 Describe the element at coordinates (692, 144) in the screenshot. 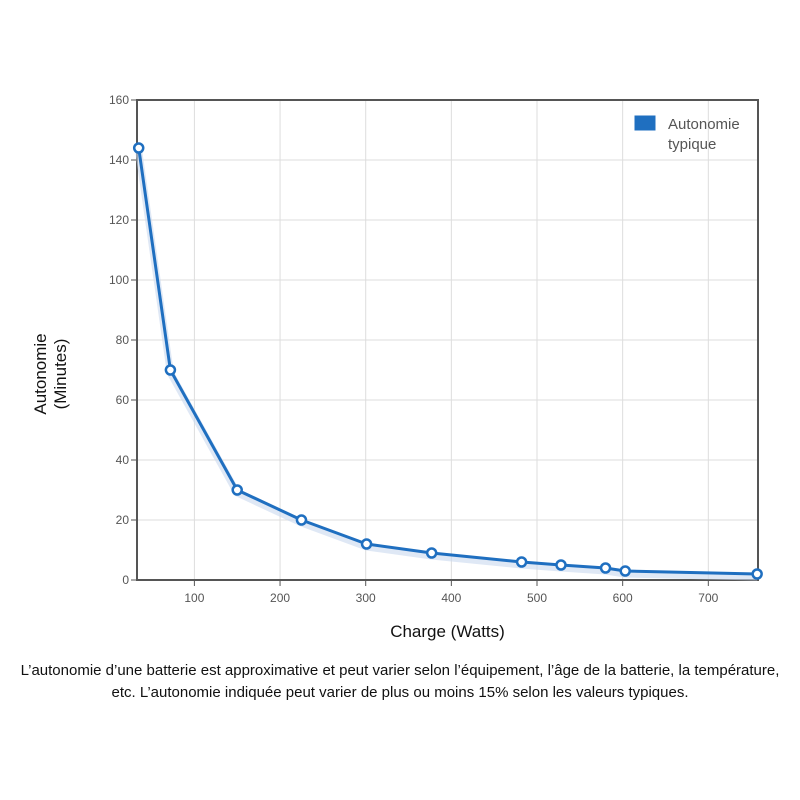

I see `legend-label-line: typique` at that location.